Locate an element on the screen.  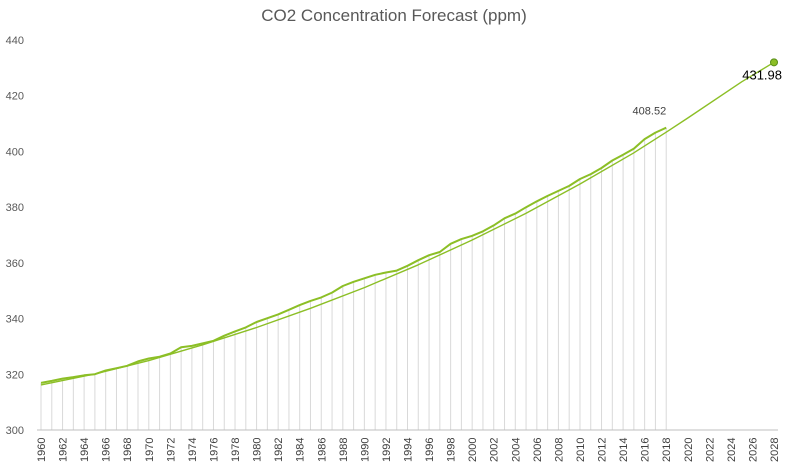
x-tick-label: 2008 is located at coordinates (559, 450).